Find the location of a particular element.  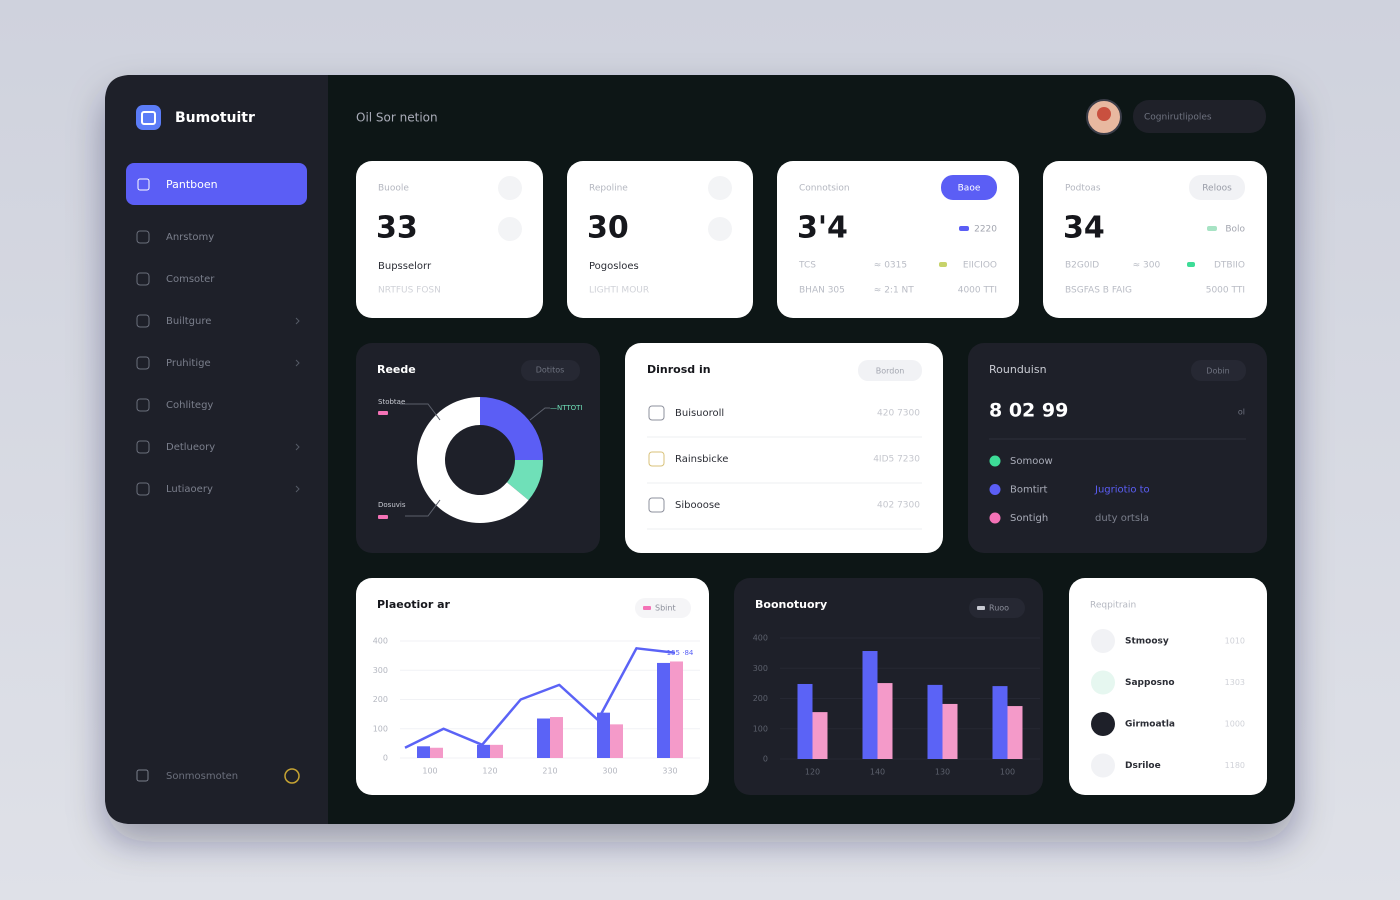

nav-label: Lutiaoery is located at coordinates (189, 489).